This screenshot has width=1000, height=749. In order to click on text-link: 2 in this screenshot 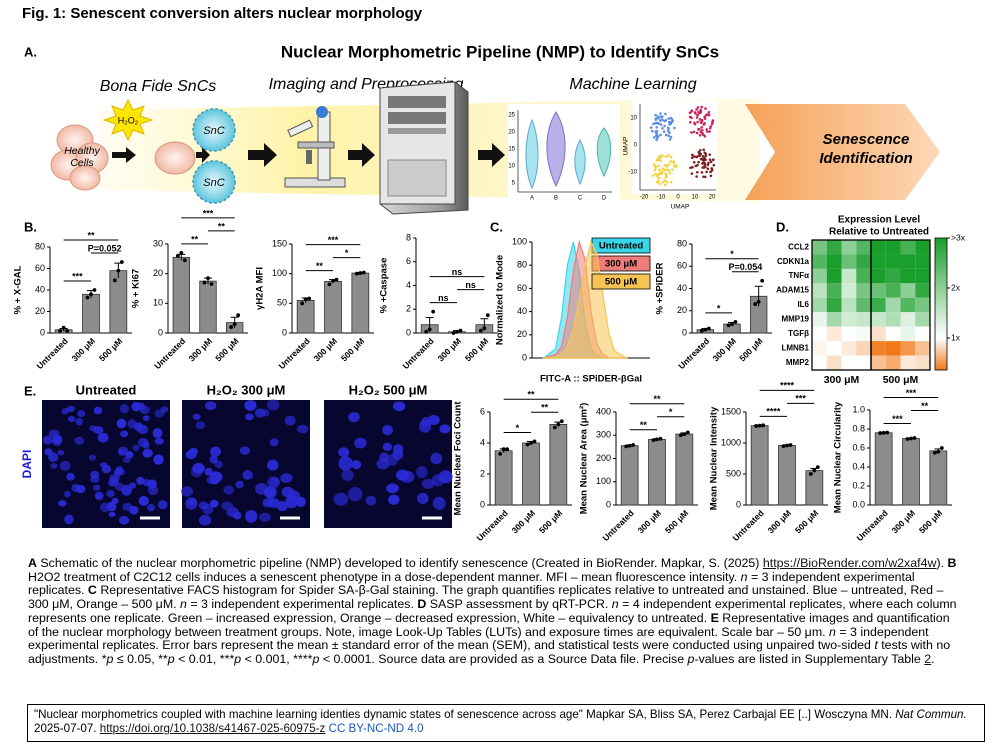, I will do `click(928, 658)`.